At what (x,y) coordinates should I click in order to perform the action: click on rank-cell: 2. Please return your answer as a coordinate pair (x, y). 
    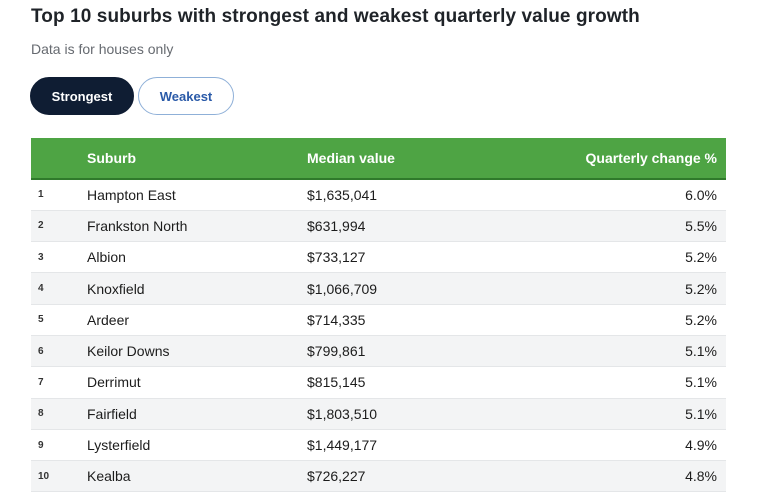
    Looking at the image, I should click on (59, 226).